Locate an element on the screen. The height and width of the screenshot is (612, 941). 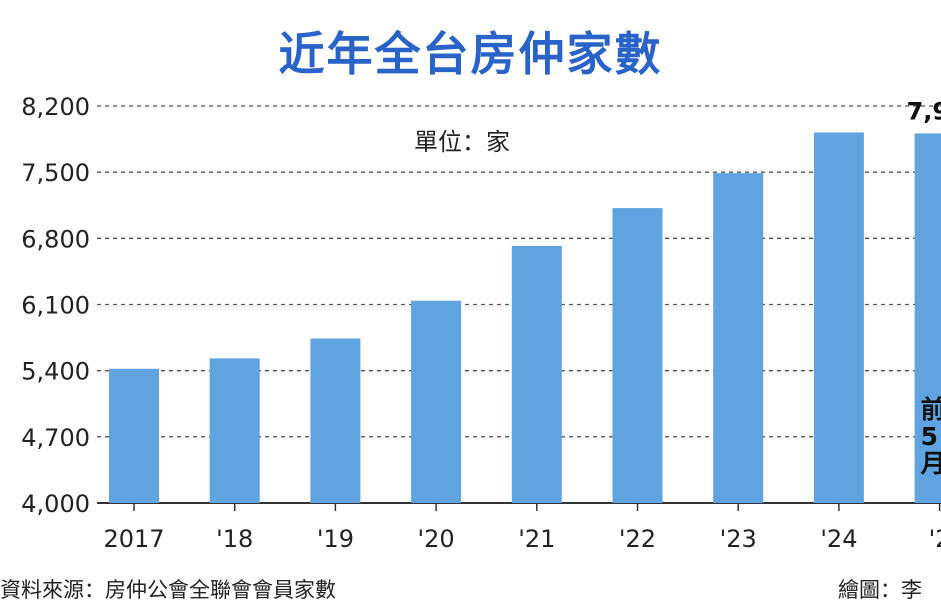
bar-note-text: 月 is located at coordinates (930, 463).